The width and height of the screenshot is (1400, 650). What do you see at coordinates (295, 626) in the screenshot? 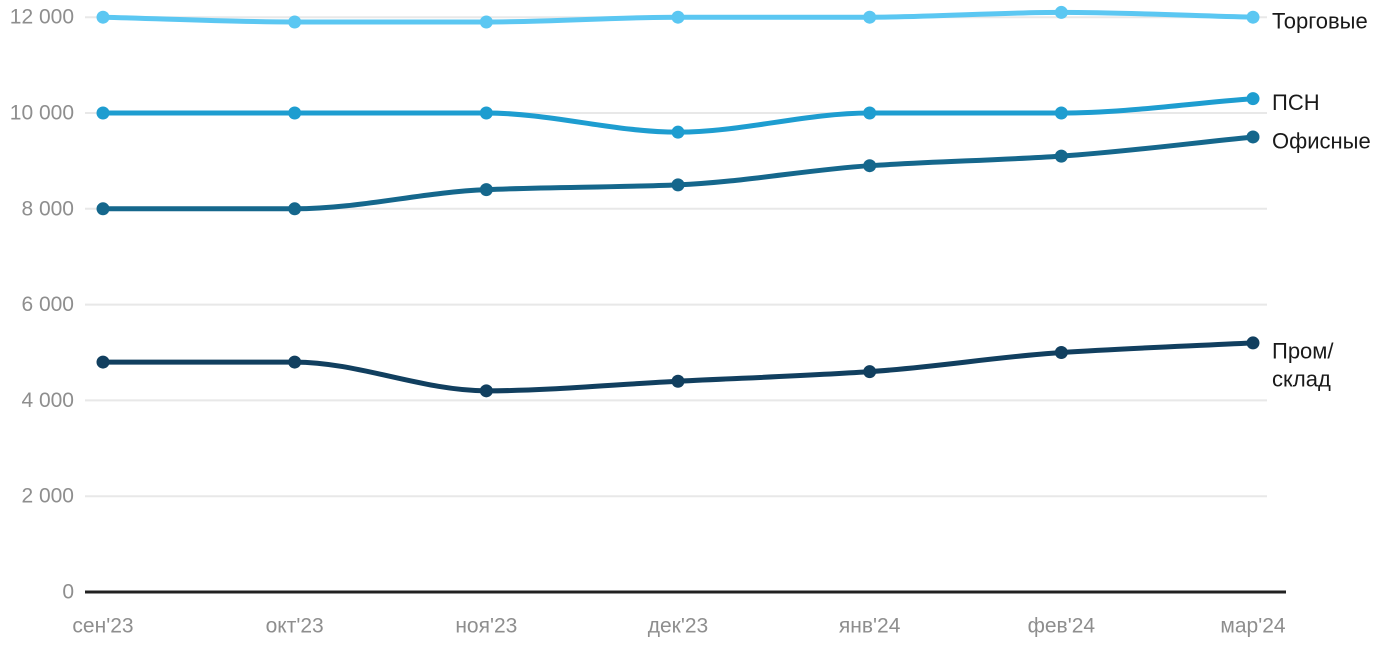
I see `x-tick-label: окт'23` at bounding box center [295, 626].